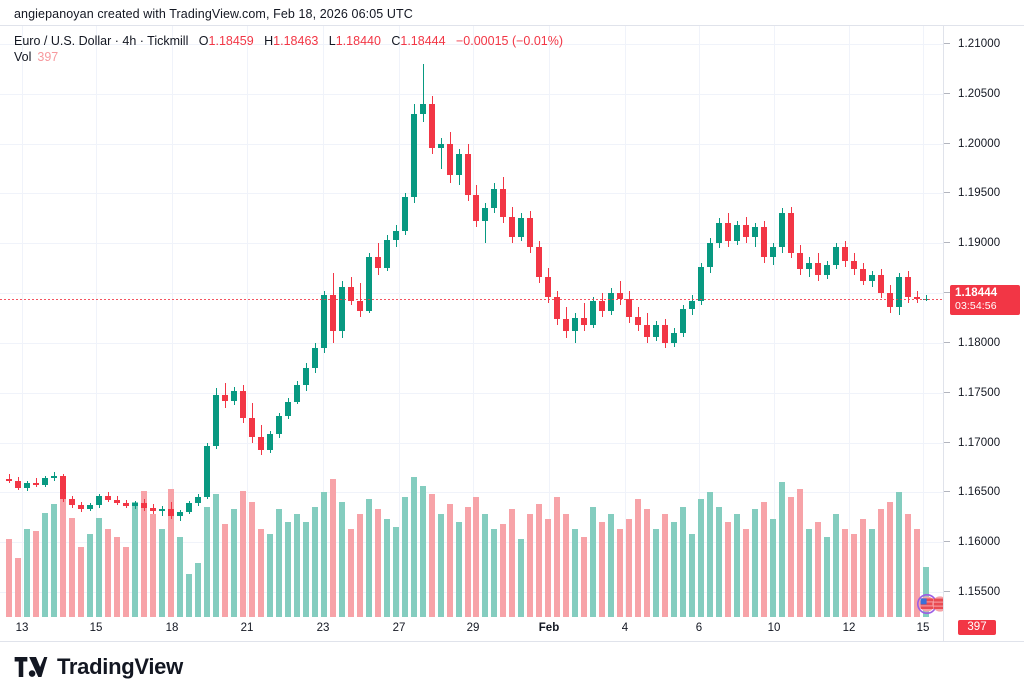 The image size is (1024, 696). What do you see at coordinates (699, 628) in the screenshot?
I see `time-axis-tick: 6` at bounding box center [699, 628].